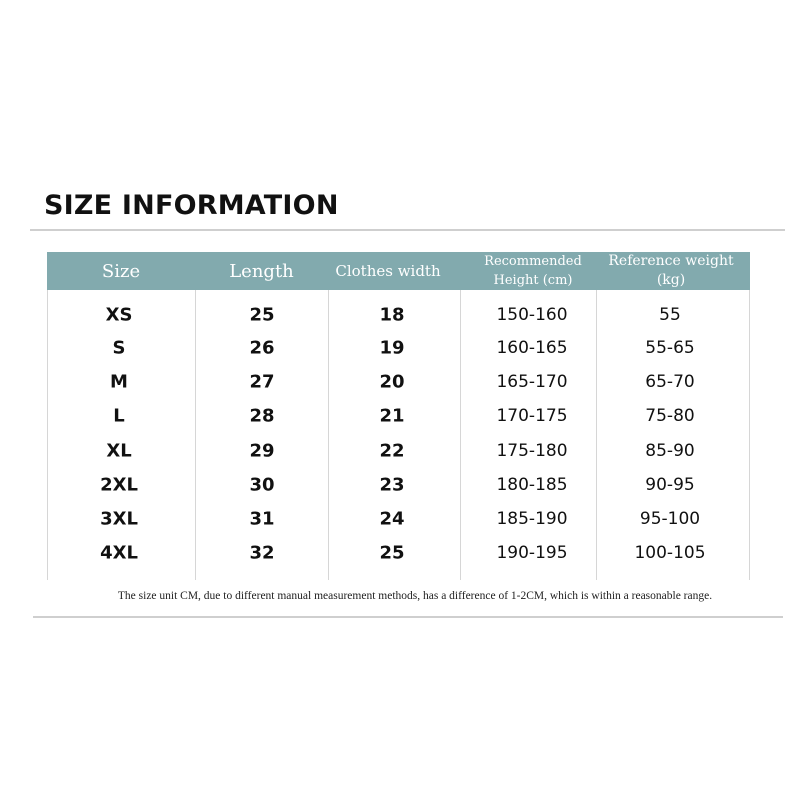 The image size is (800, 800). What do you see at coordinates (262, 451) in the screenshot?
I see `table-cell: 29` at bounding box center [262, 451].